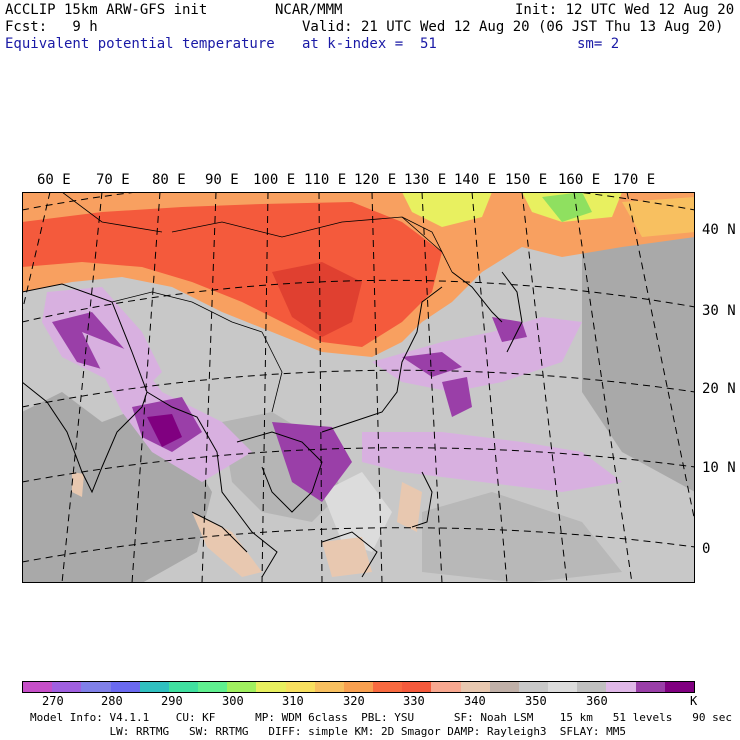 The width and height of the screenshot is (740, 740). Describe the element at coordinates (312, 462) in the screenshot. I see `moist-core-indochina` at that location.